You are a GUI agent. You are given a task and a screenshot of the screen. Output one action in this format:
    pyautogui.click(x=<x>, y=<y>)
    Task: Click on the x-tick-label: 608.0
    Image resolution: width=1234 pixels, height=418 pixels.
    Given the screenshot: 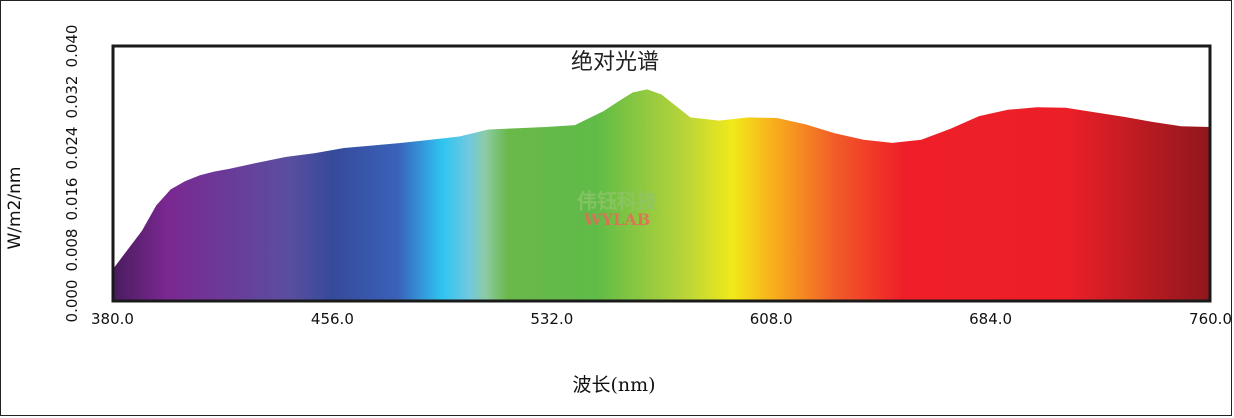 What is the action you would take?
    pyautogui.click(x=771, y=319)
    